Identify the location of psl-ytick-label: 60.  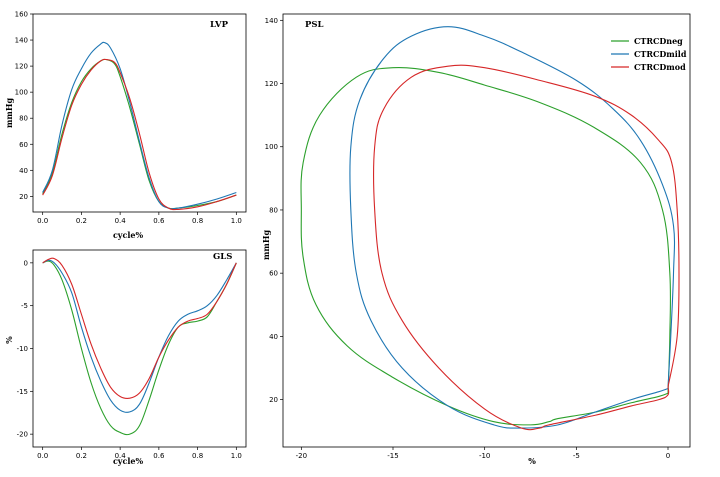
(273, 274).